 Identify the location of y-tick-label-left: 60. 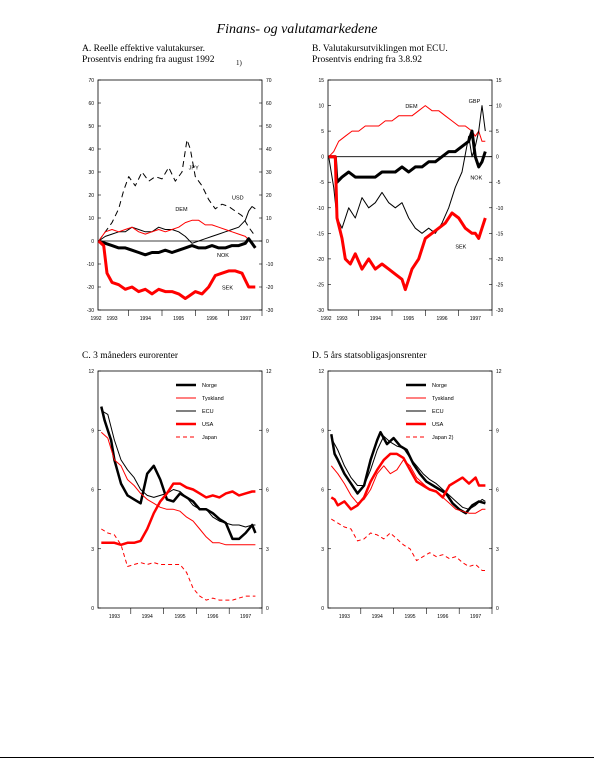
(91, 104).